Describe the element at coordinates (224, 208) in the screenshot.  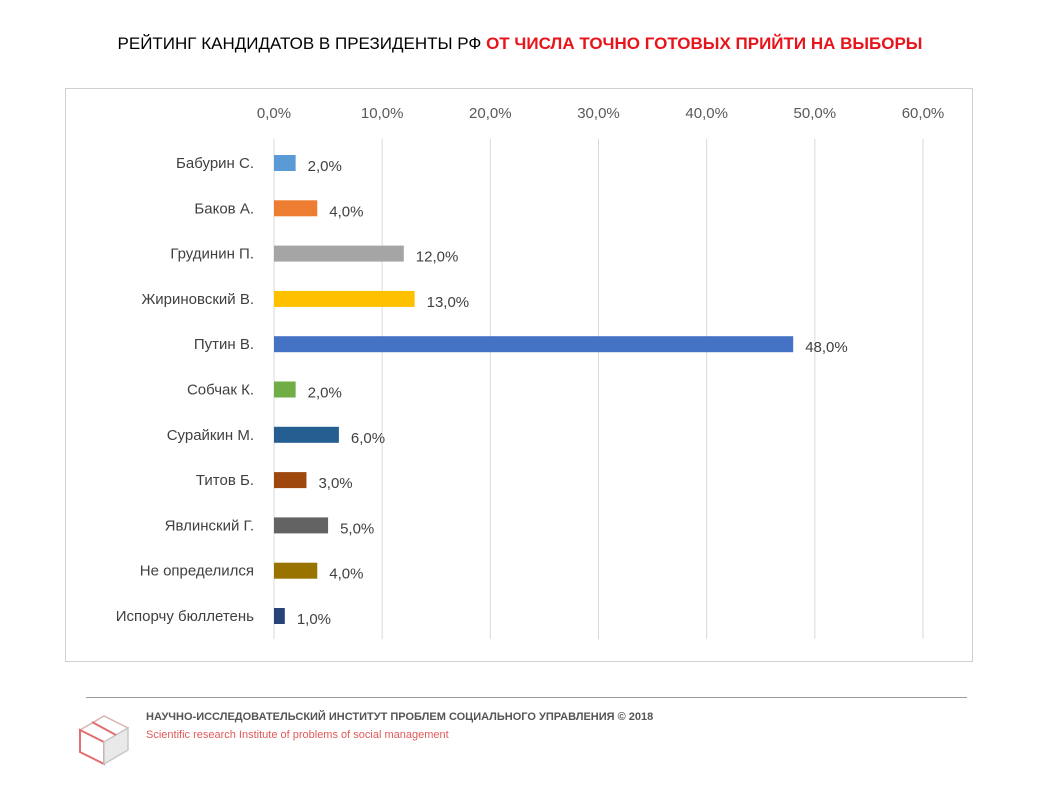
I see `category-label: Баков А.` at that location.